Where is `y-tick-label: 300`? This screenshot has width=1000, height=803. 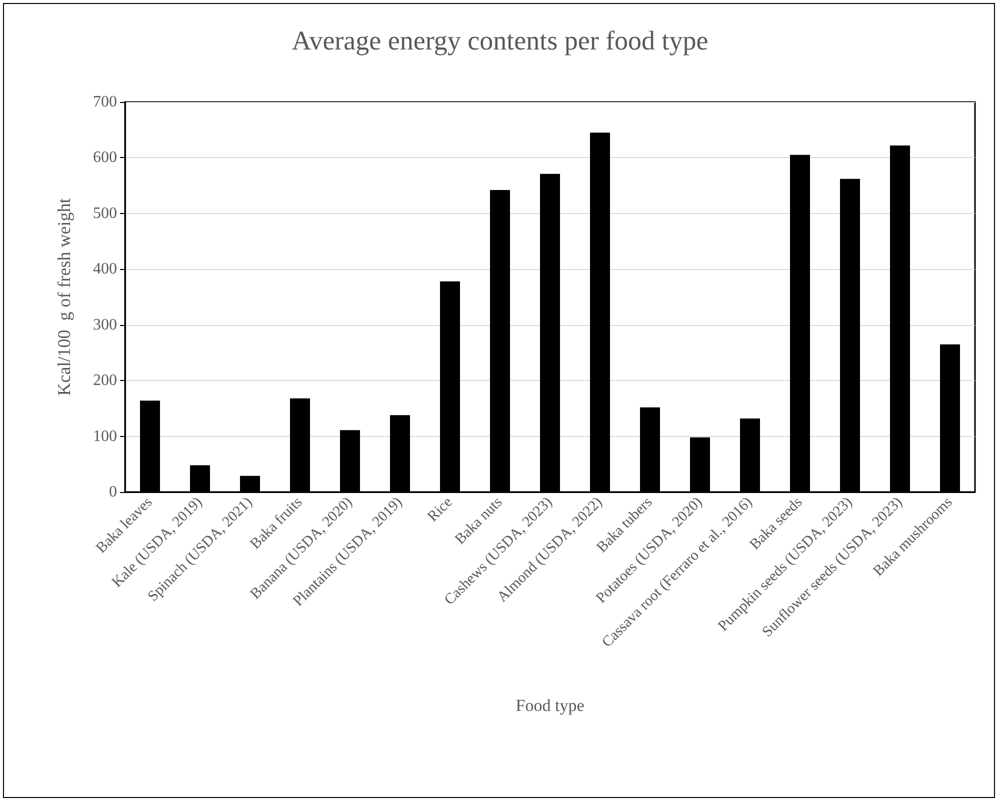 y-tick-label: 300 is located at coordinates (105, 325).